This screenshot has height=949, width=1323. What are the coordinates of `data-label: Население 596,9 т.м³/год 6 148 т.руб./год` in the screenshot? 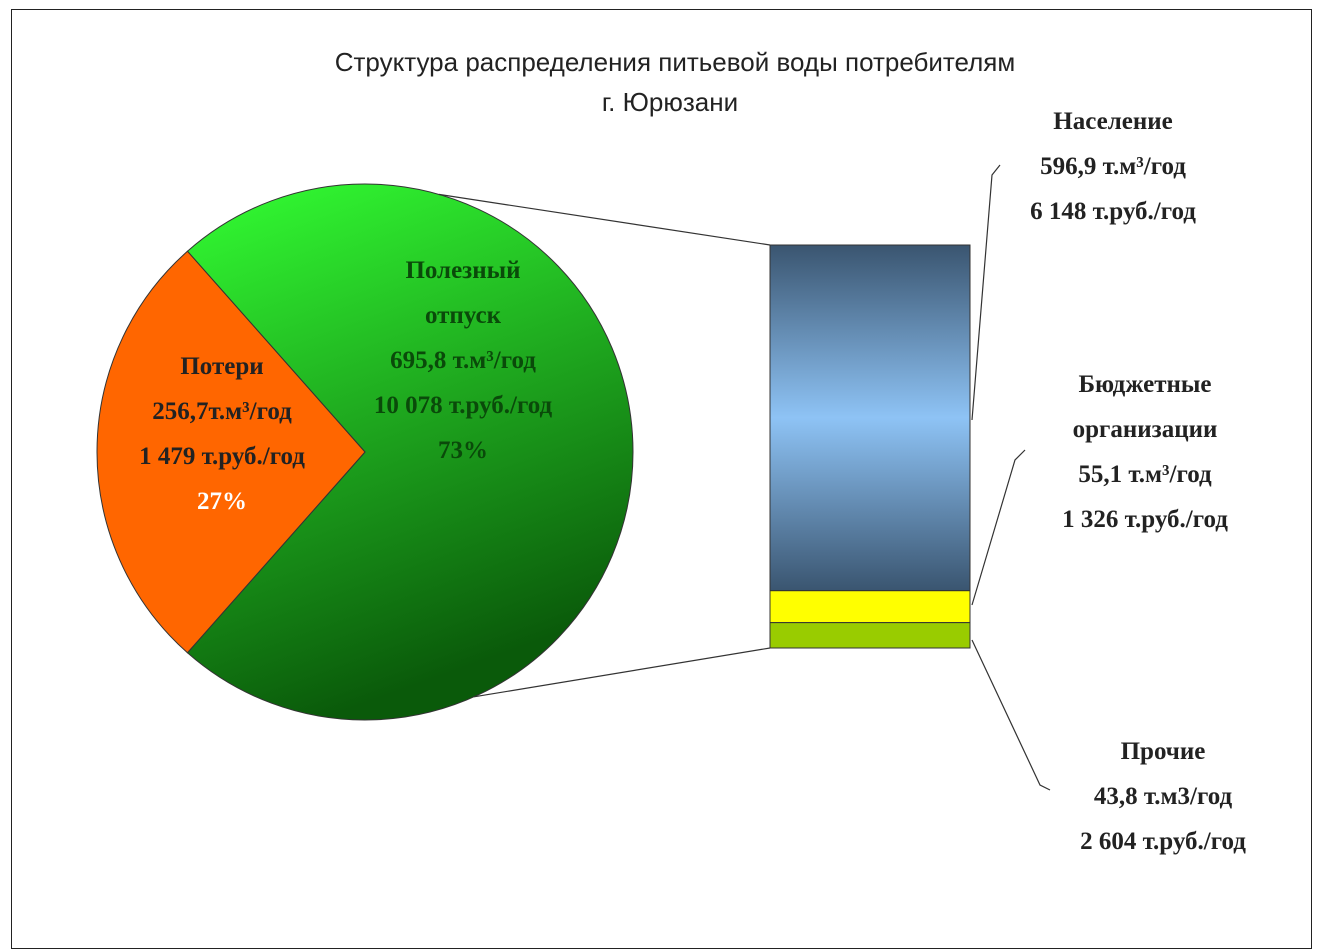 It's located at (1113, 166).